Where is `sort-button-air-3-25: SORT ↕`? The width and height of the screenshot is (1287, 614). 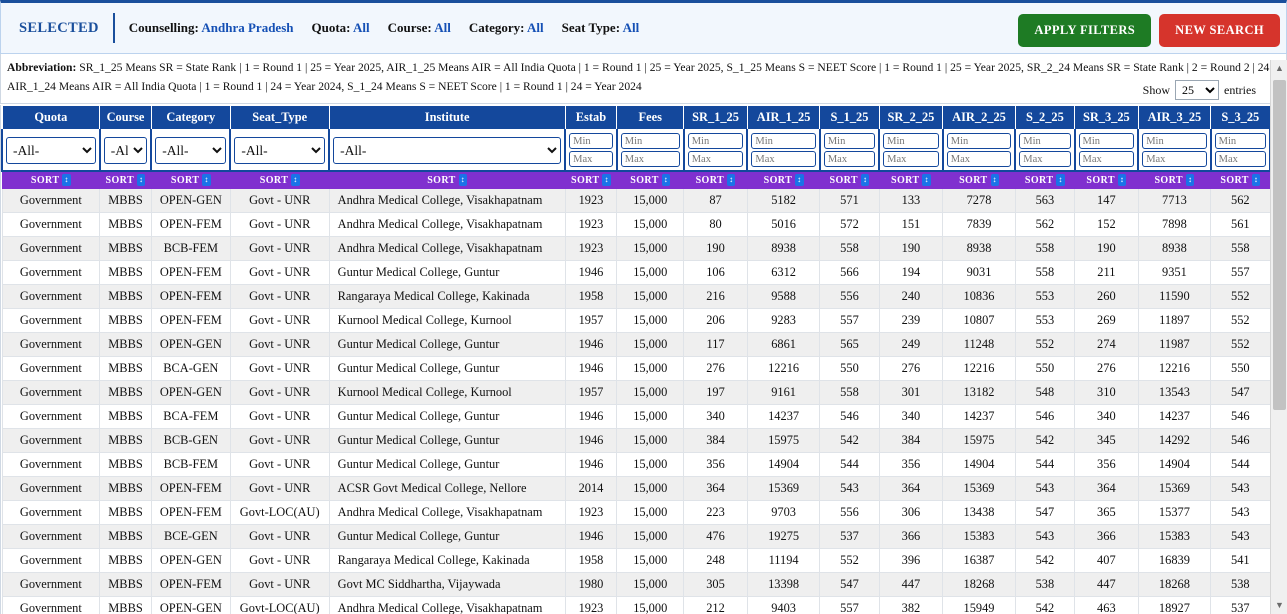
sort-button-air-3-25: SORT ↕ is located at coordinates (1174, 179).